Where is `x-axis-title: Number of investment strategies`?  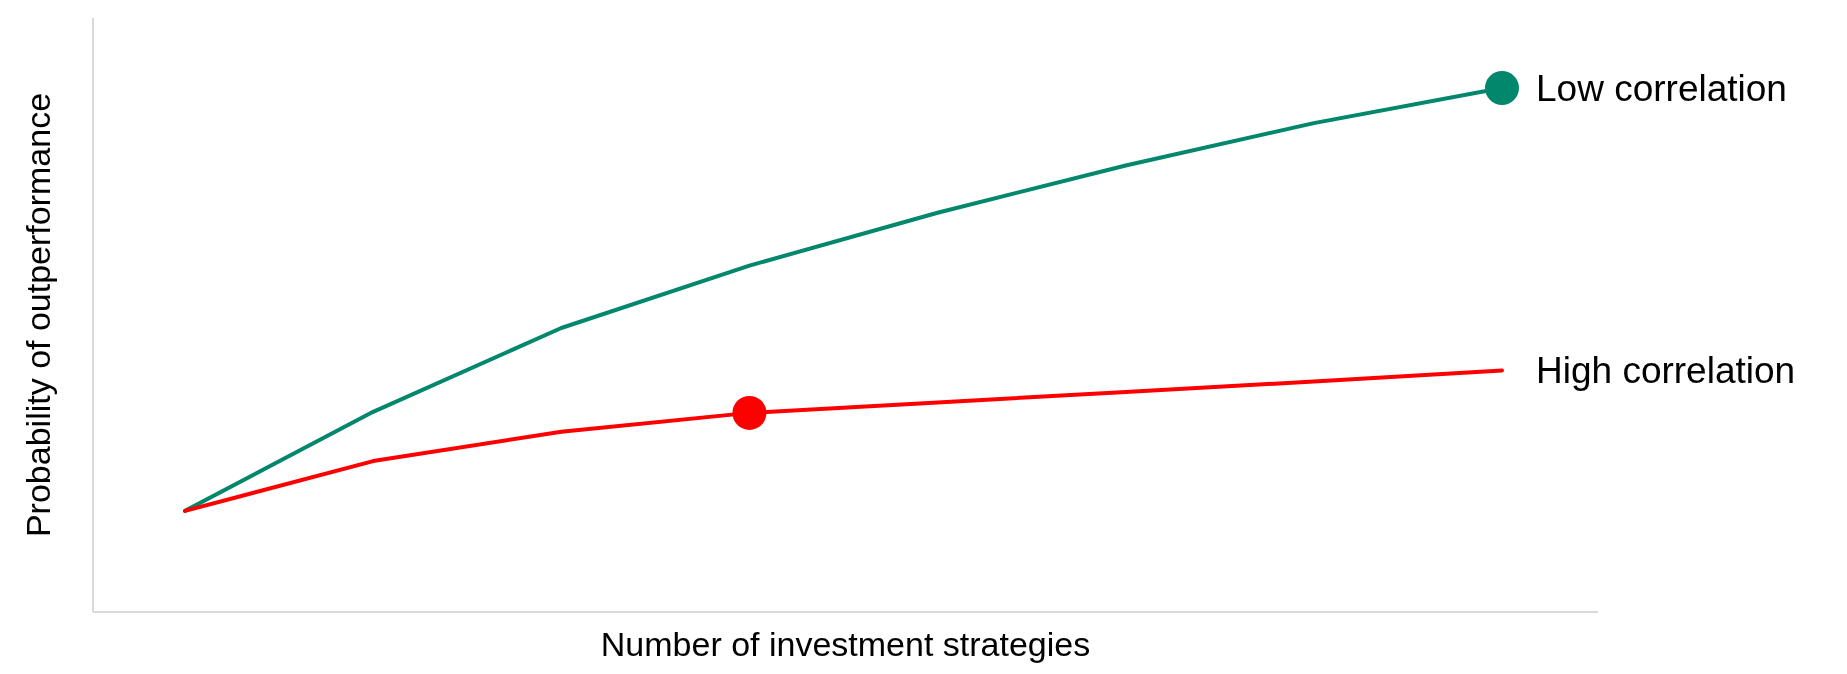
x-axis-title: Number of investment strategies is located at coordinates (845, 644).